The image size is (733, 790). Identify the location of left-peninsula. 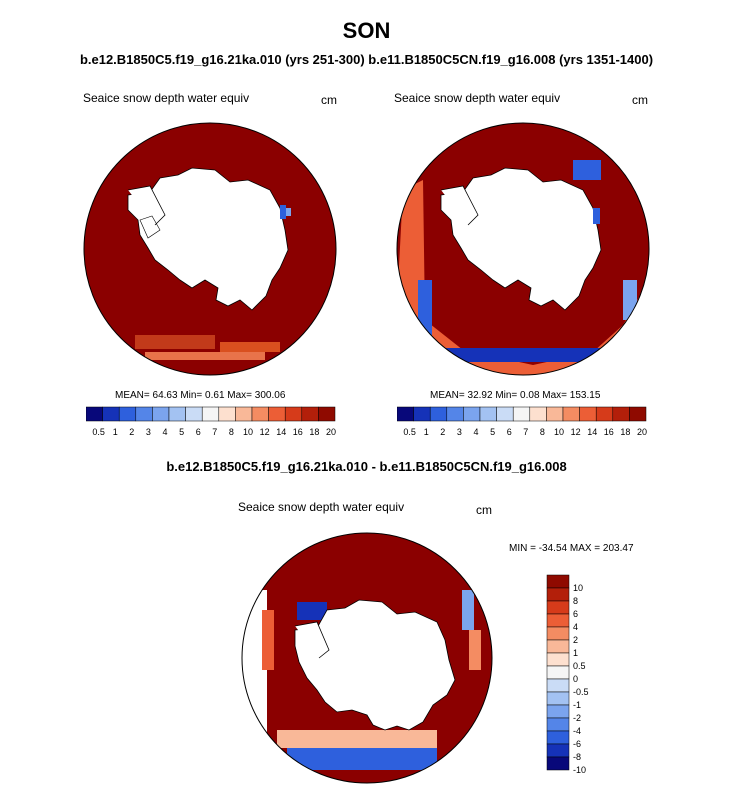
(146, 205).